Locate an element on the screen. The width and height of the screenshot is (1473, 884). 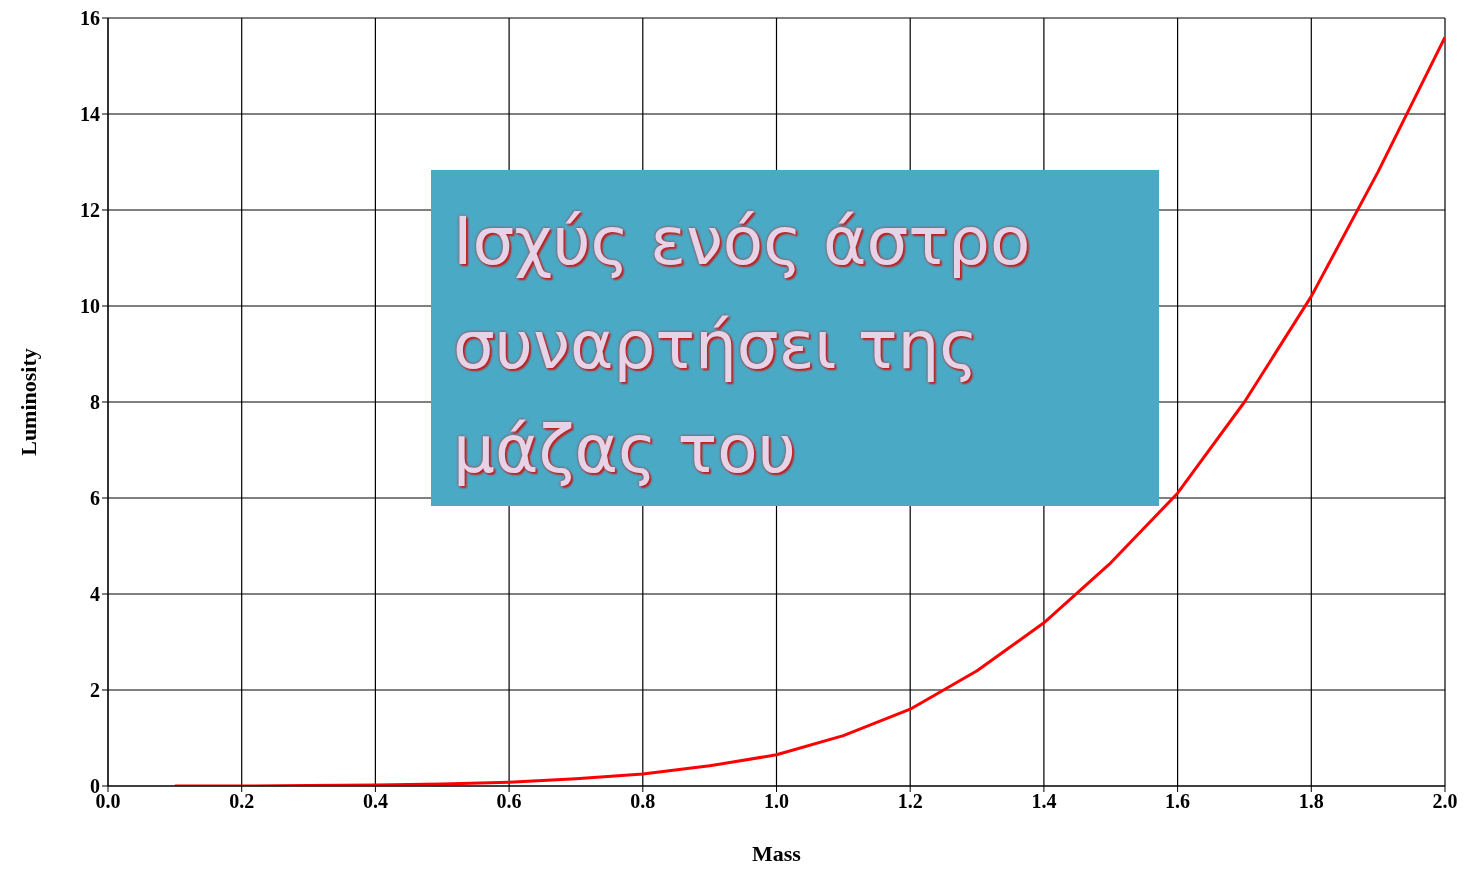
y-tick-label: 6 is located at coordinates (95, 498).